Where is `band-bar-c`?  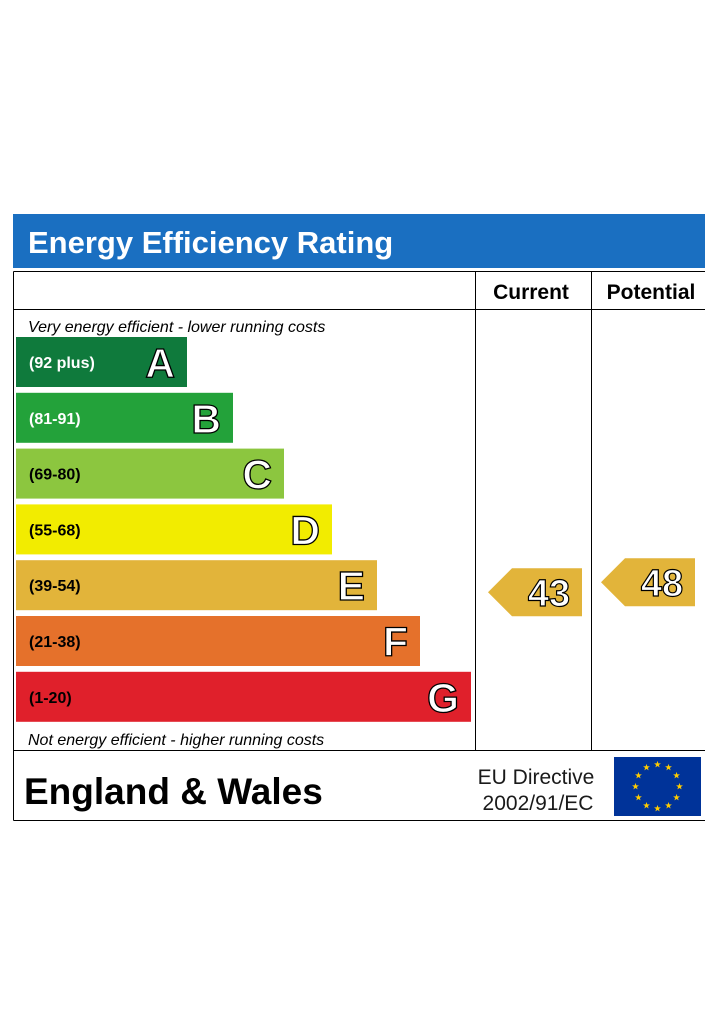 band-bar-c is located at coordinates (150, 473).